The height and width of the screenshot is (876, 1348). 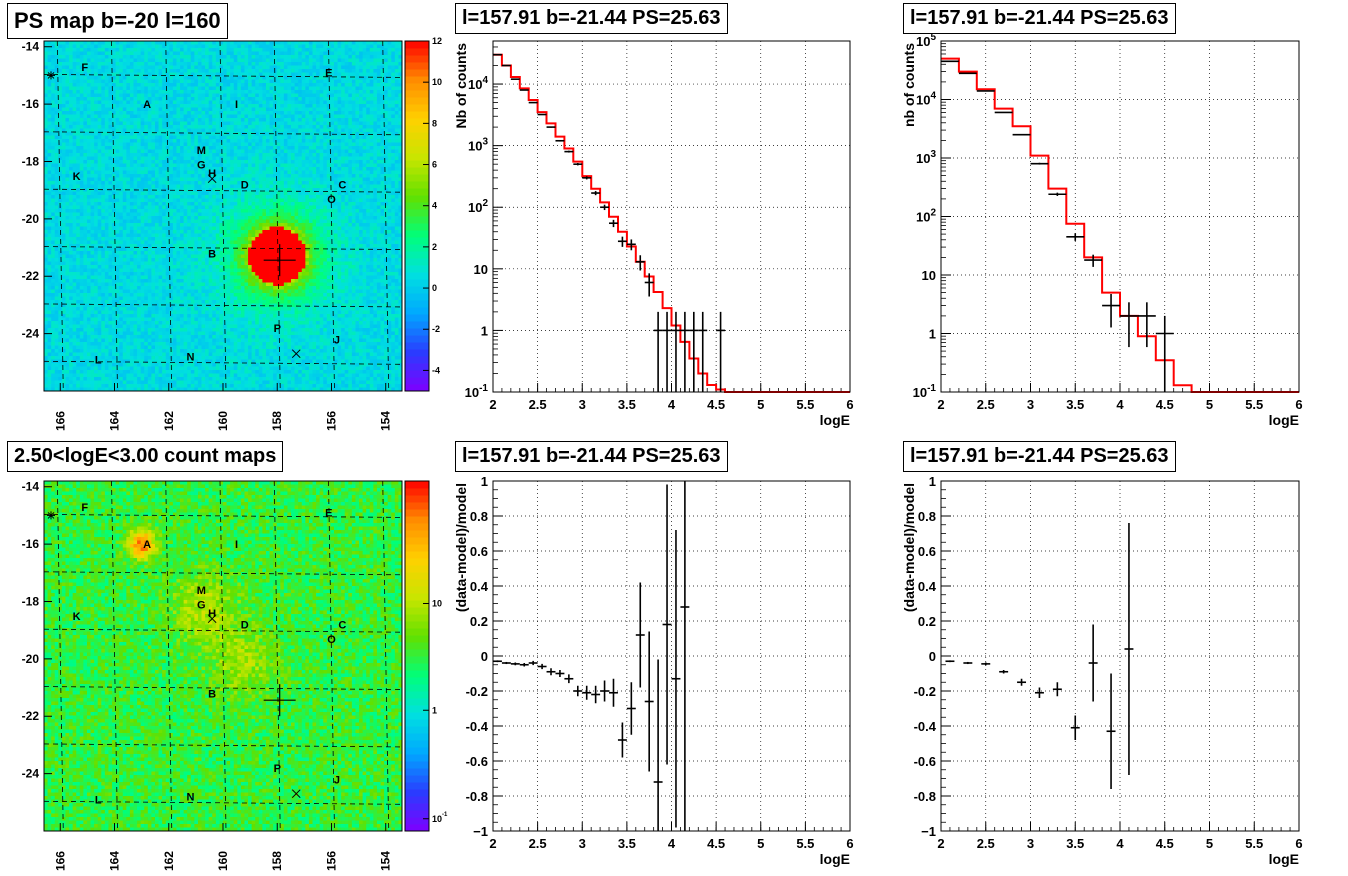 What do you see at coordinates (147, 545) in the screenshot?
I see `source-label-a: A` at bounding box center [147, 545].